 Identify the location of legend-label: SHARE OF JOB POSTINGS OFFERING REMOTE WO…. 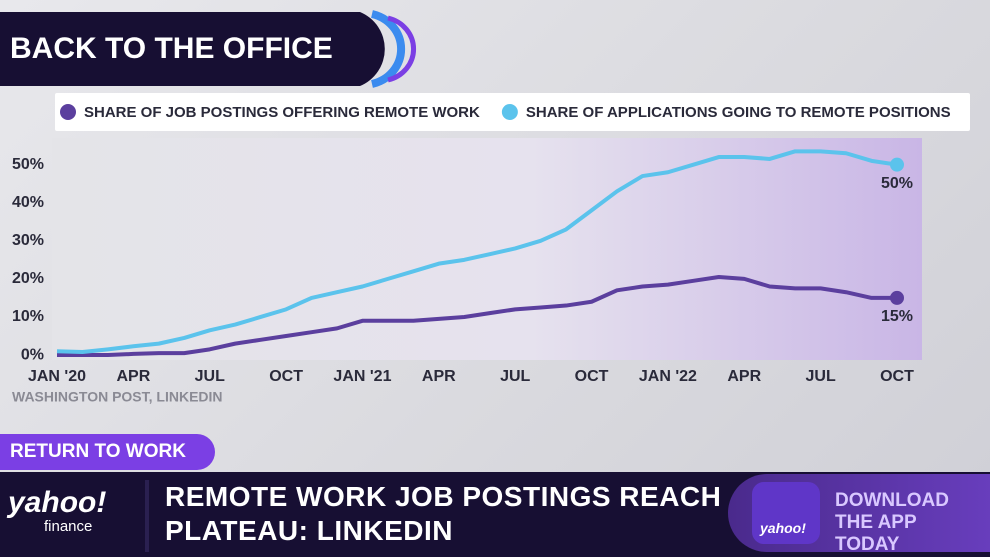
(282, 112).